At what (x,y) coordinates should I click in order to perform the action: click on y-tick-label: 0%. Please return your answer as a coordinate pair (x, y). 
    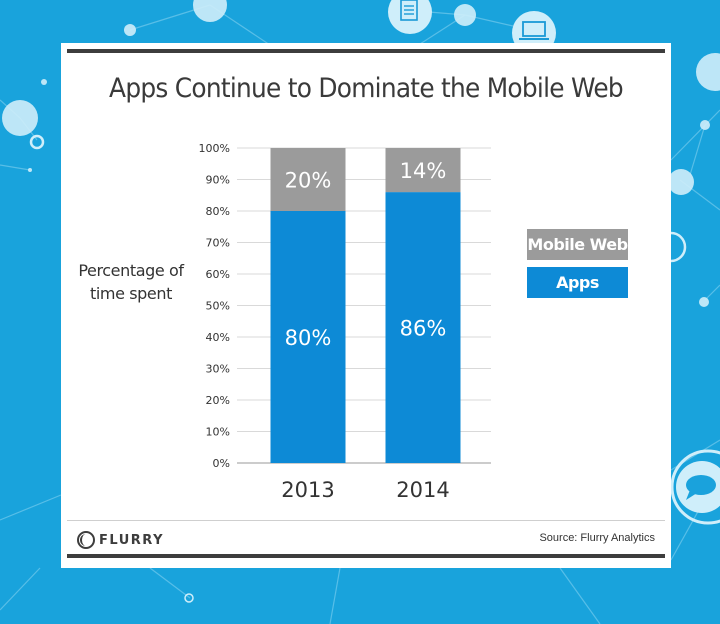
    Looking at the image, I should click on (221, 463).